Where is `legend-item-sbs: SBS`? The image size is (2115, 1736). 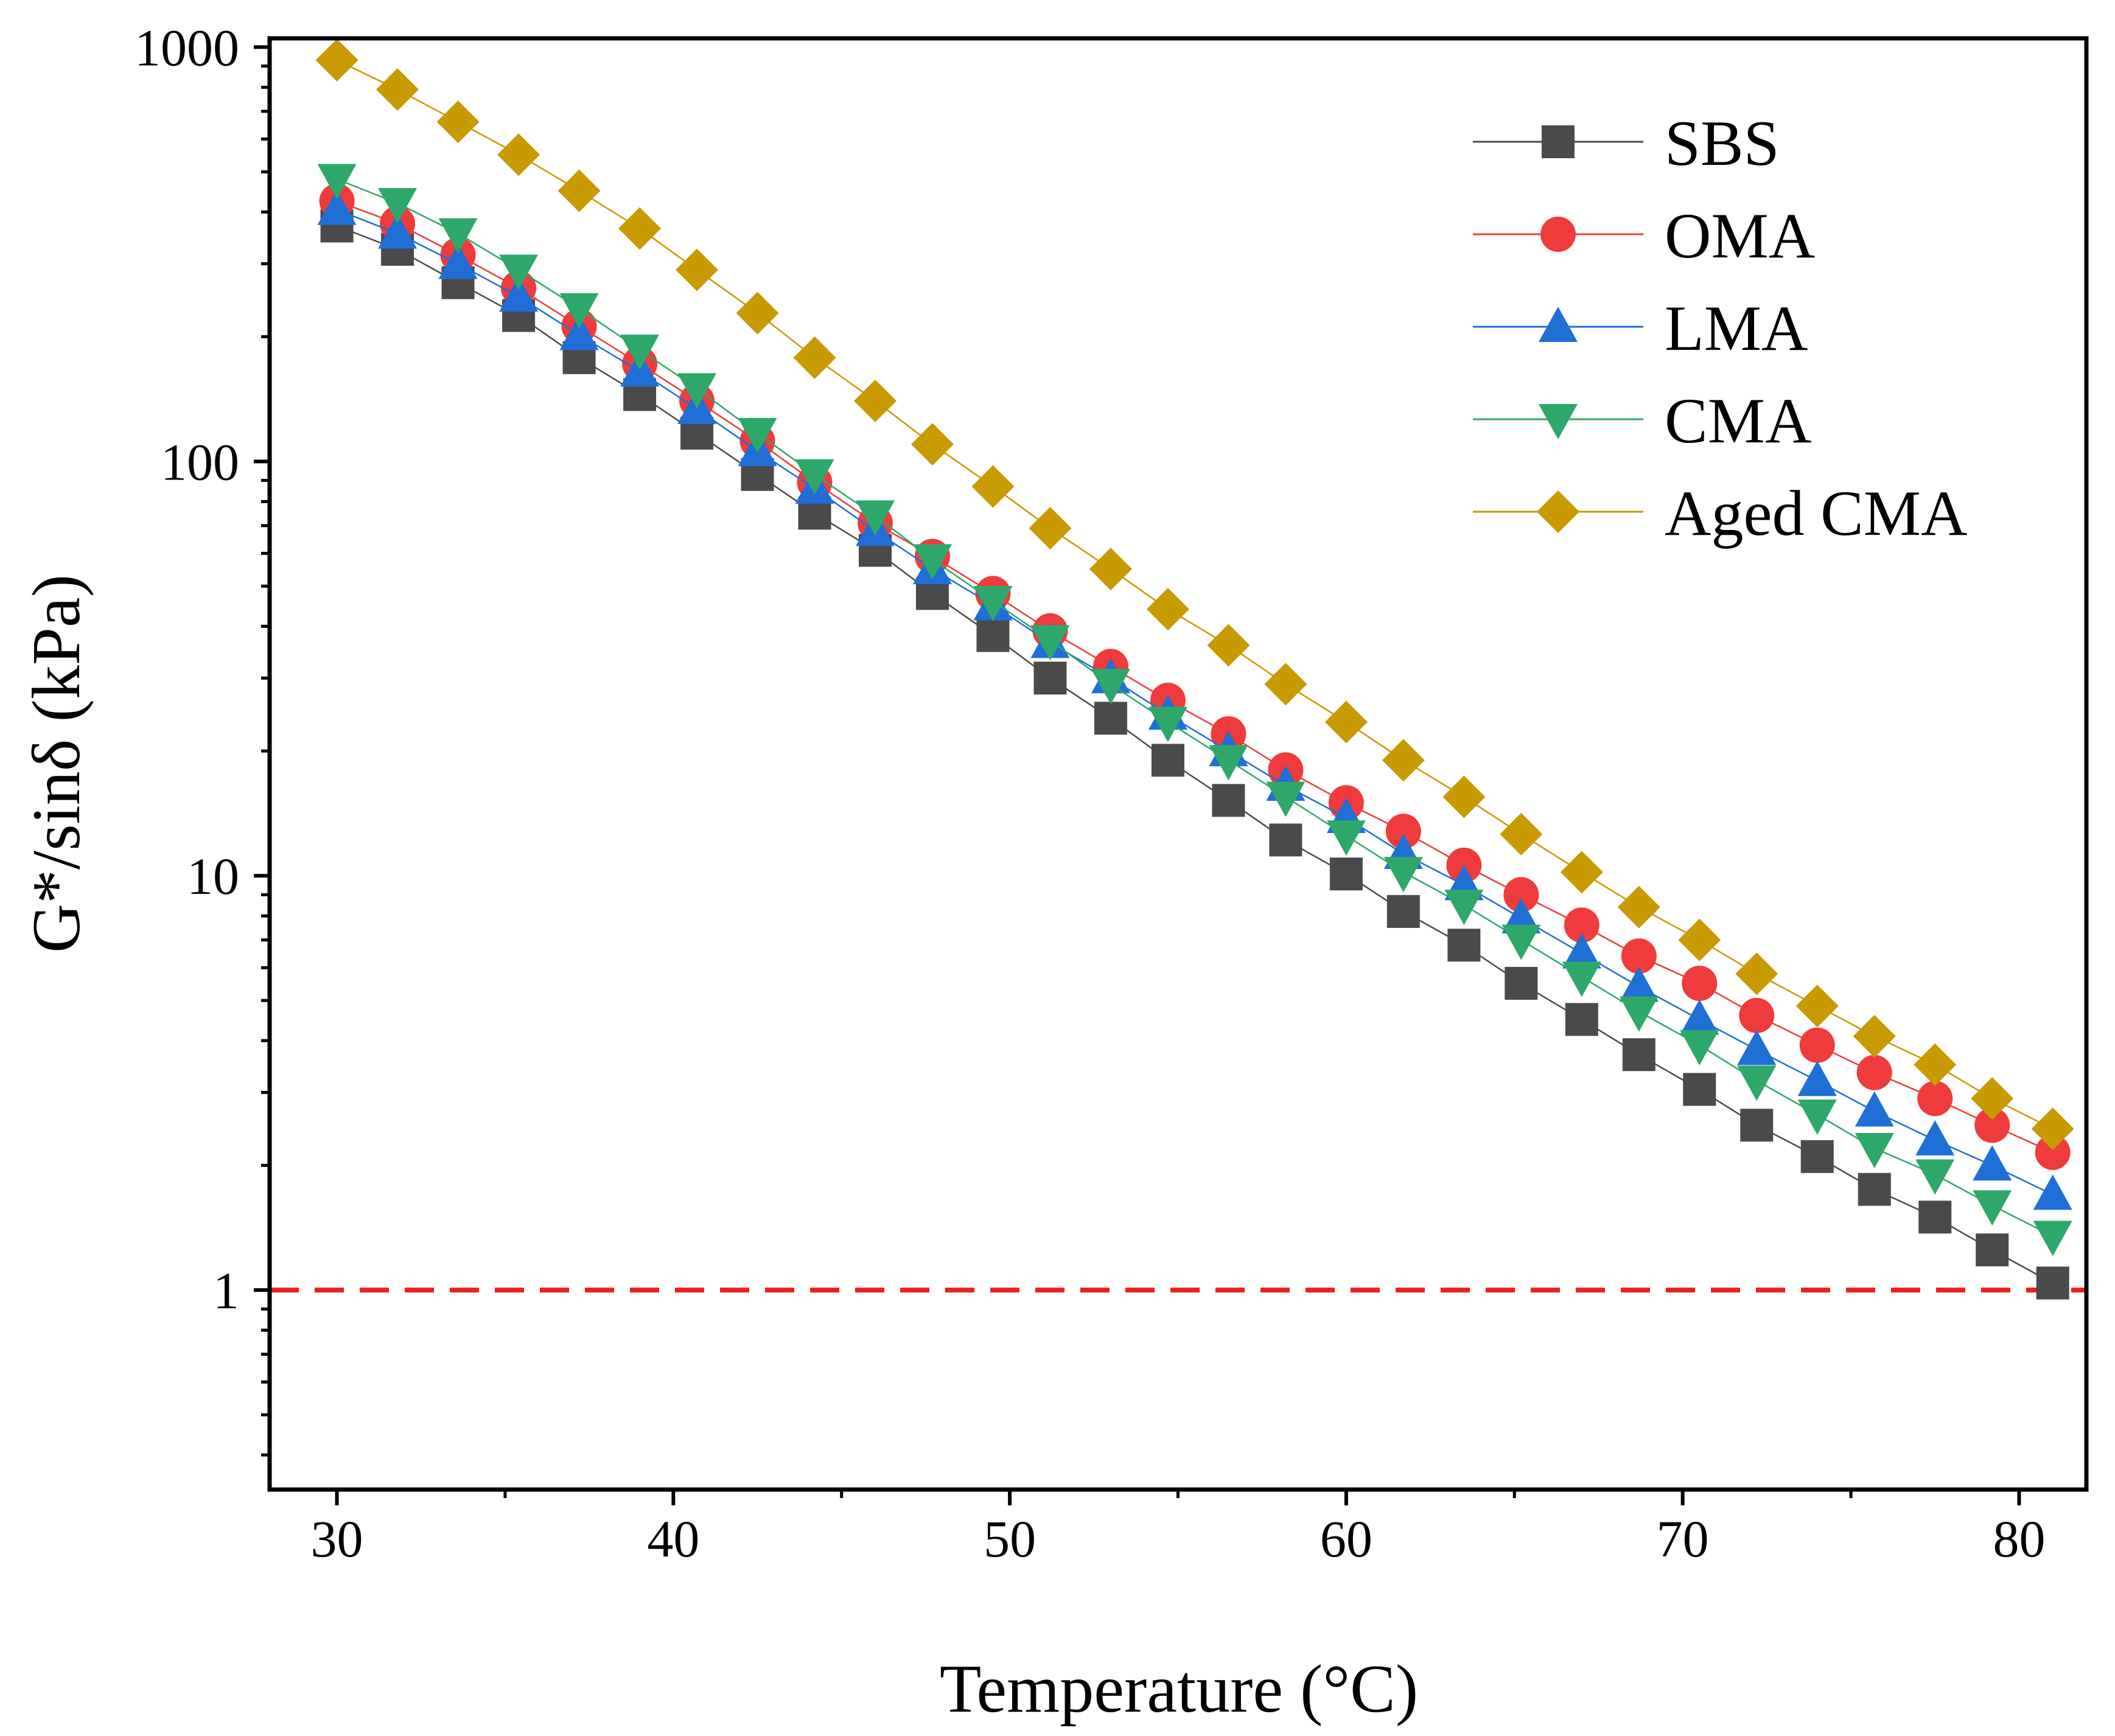
legend-item-sbs: SBS is located at coordinates (1626, 143).